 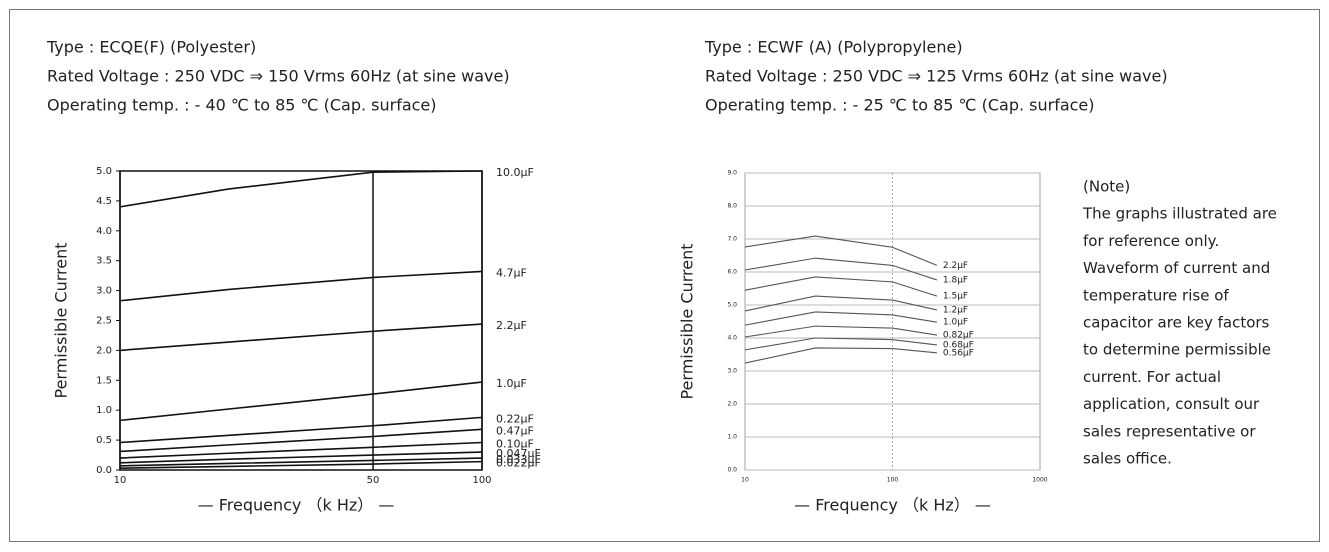 What do you see at coordinates (515, 443) in the screenshot?
I see `series-label: 0.10μF` at bounding box center [515, 443].